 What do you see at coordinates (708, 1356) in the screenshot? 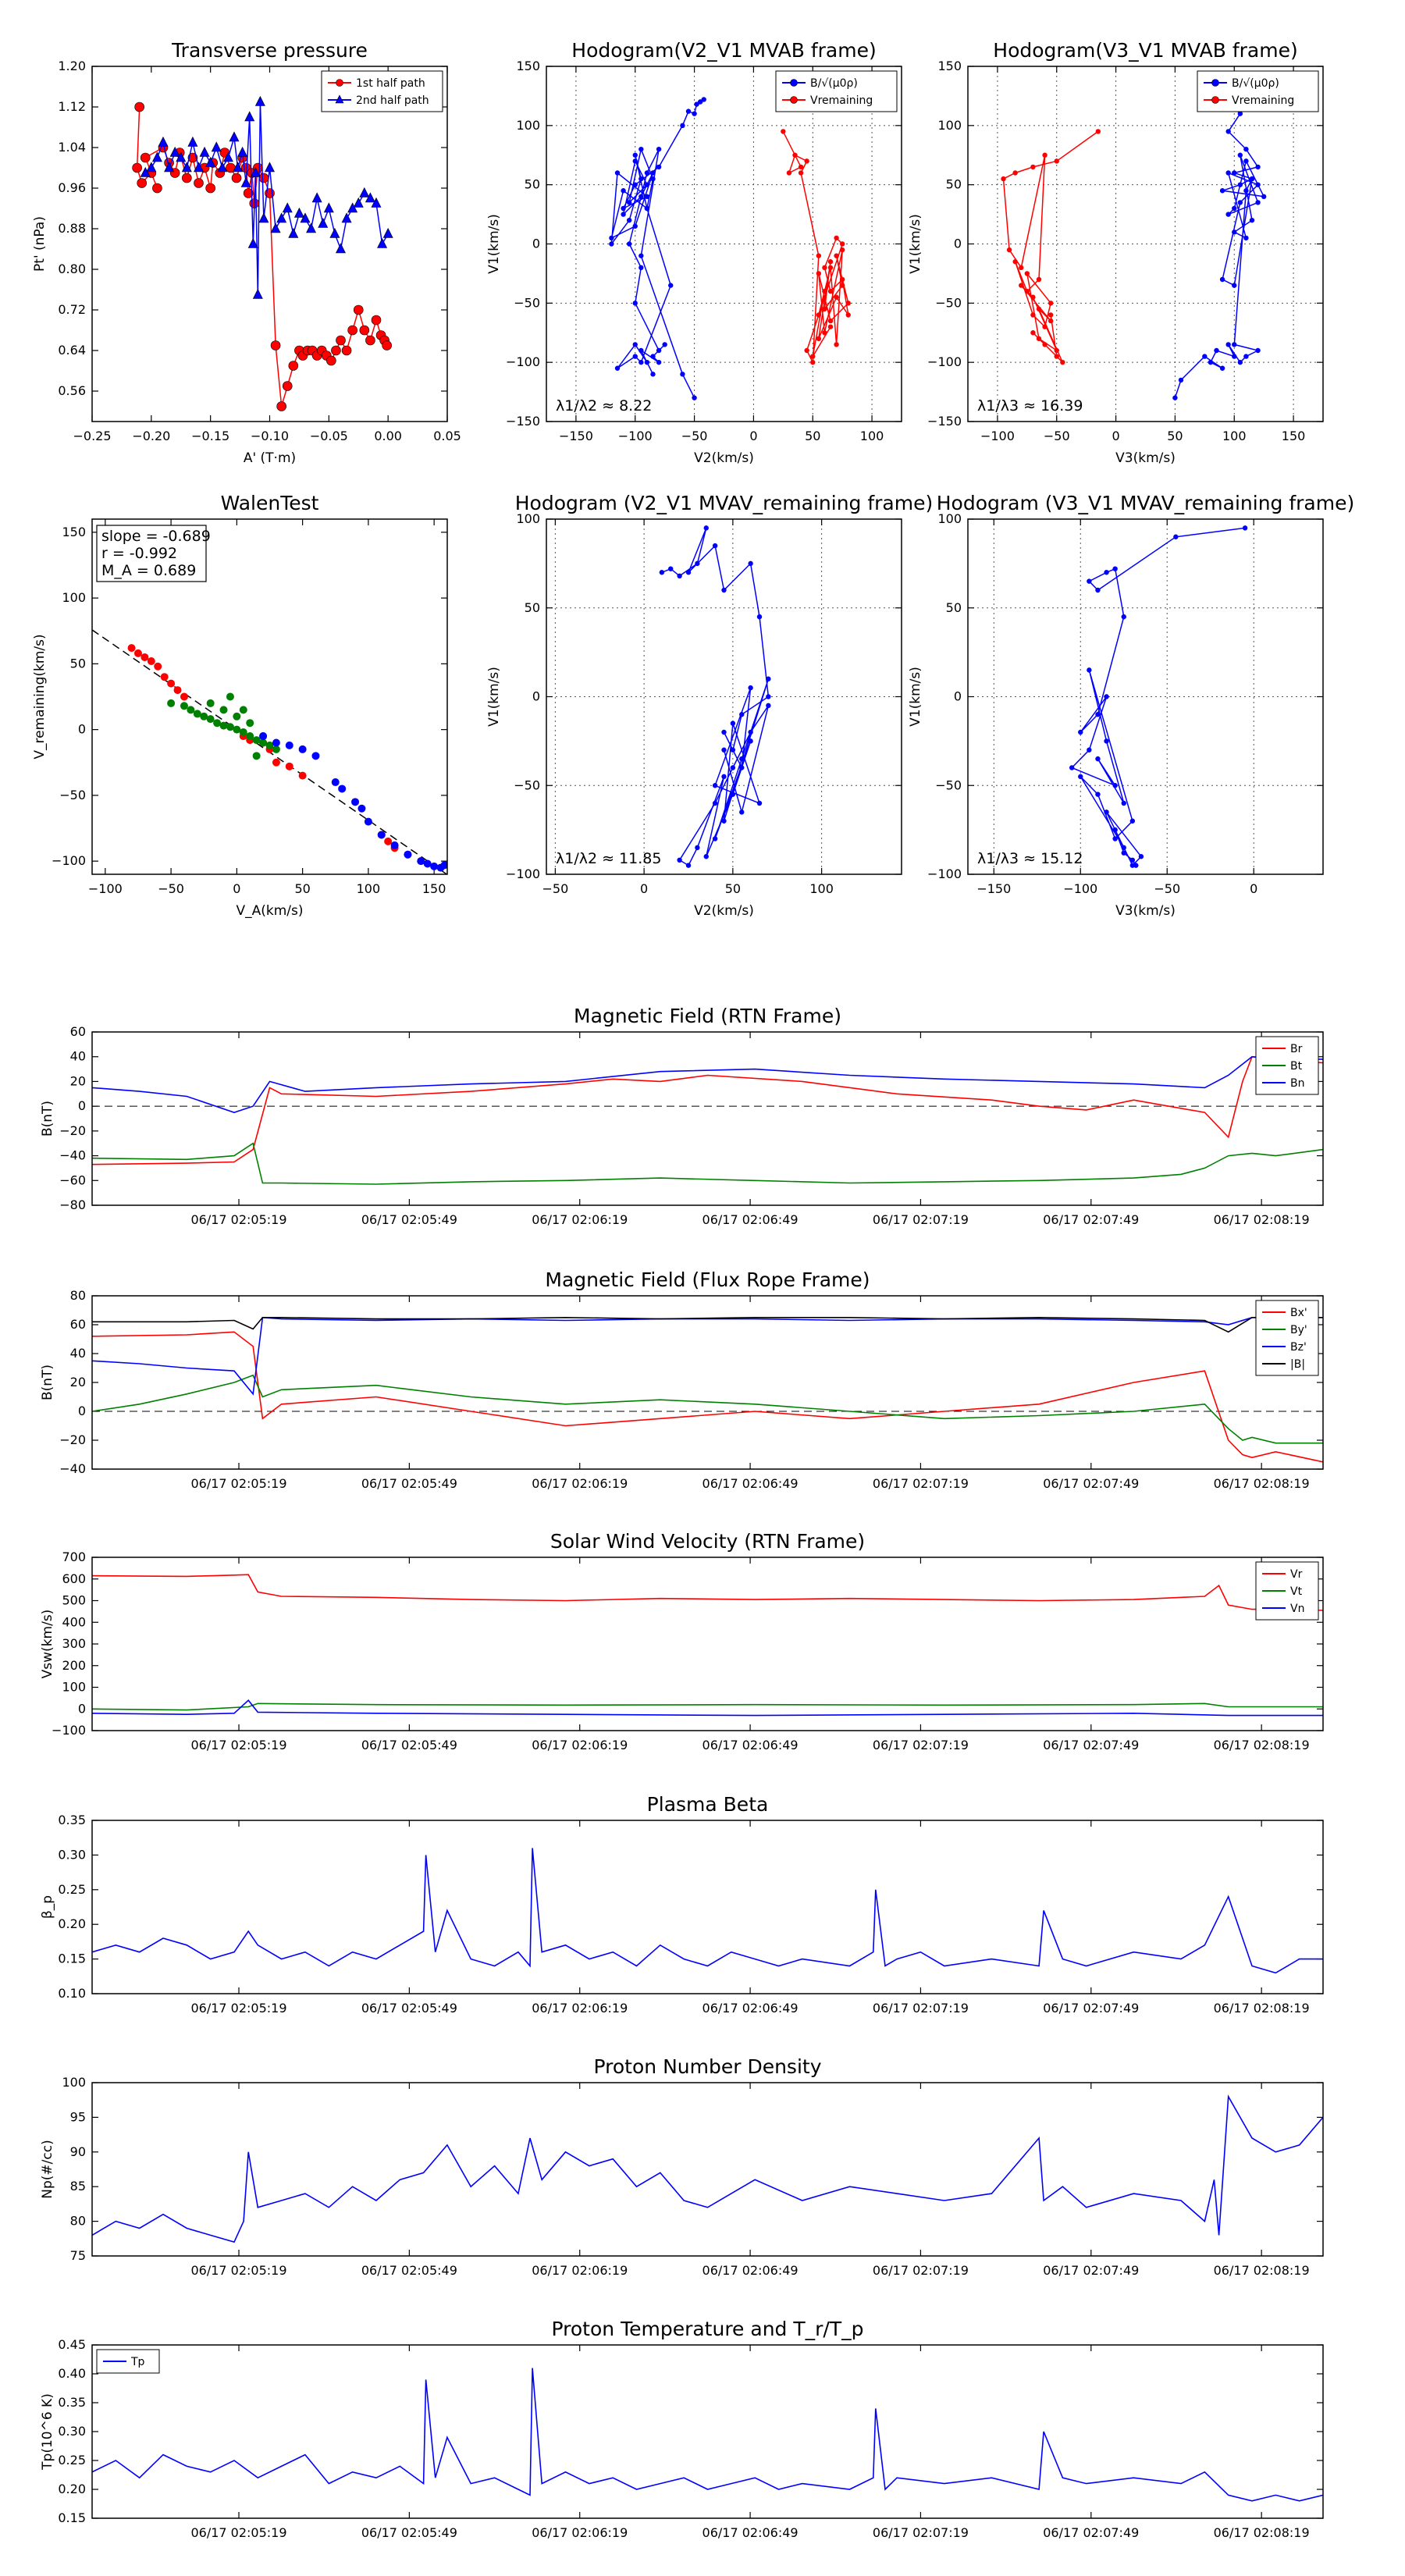
I see `series-line-Bz'` at bounding box center [708, 1356].